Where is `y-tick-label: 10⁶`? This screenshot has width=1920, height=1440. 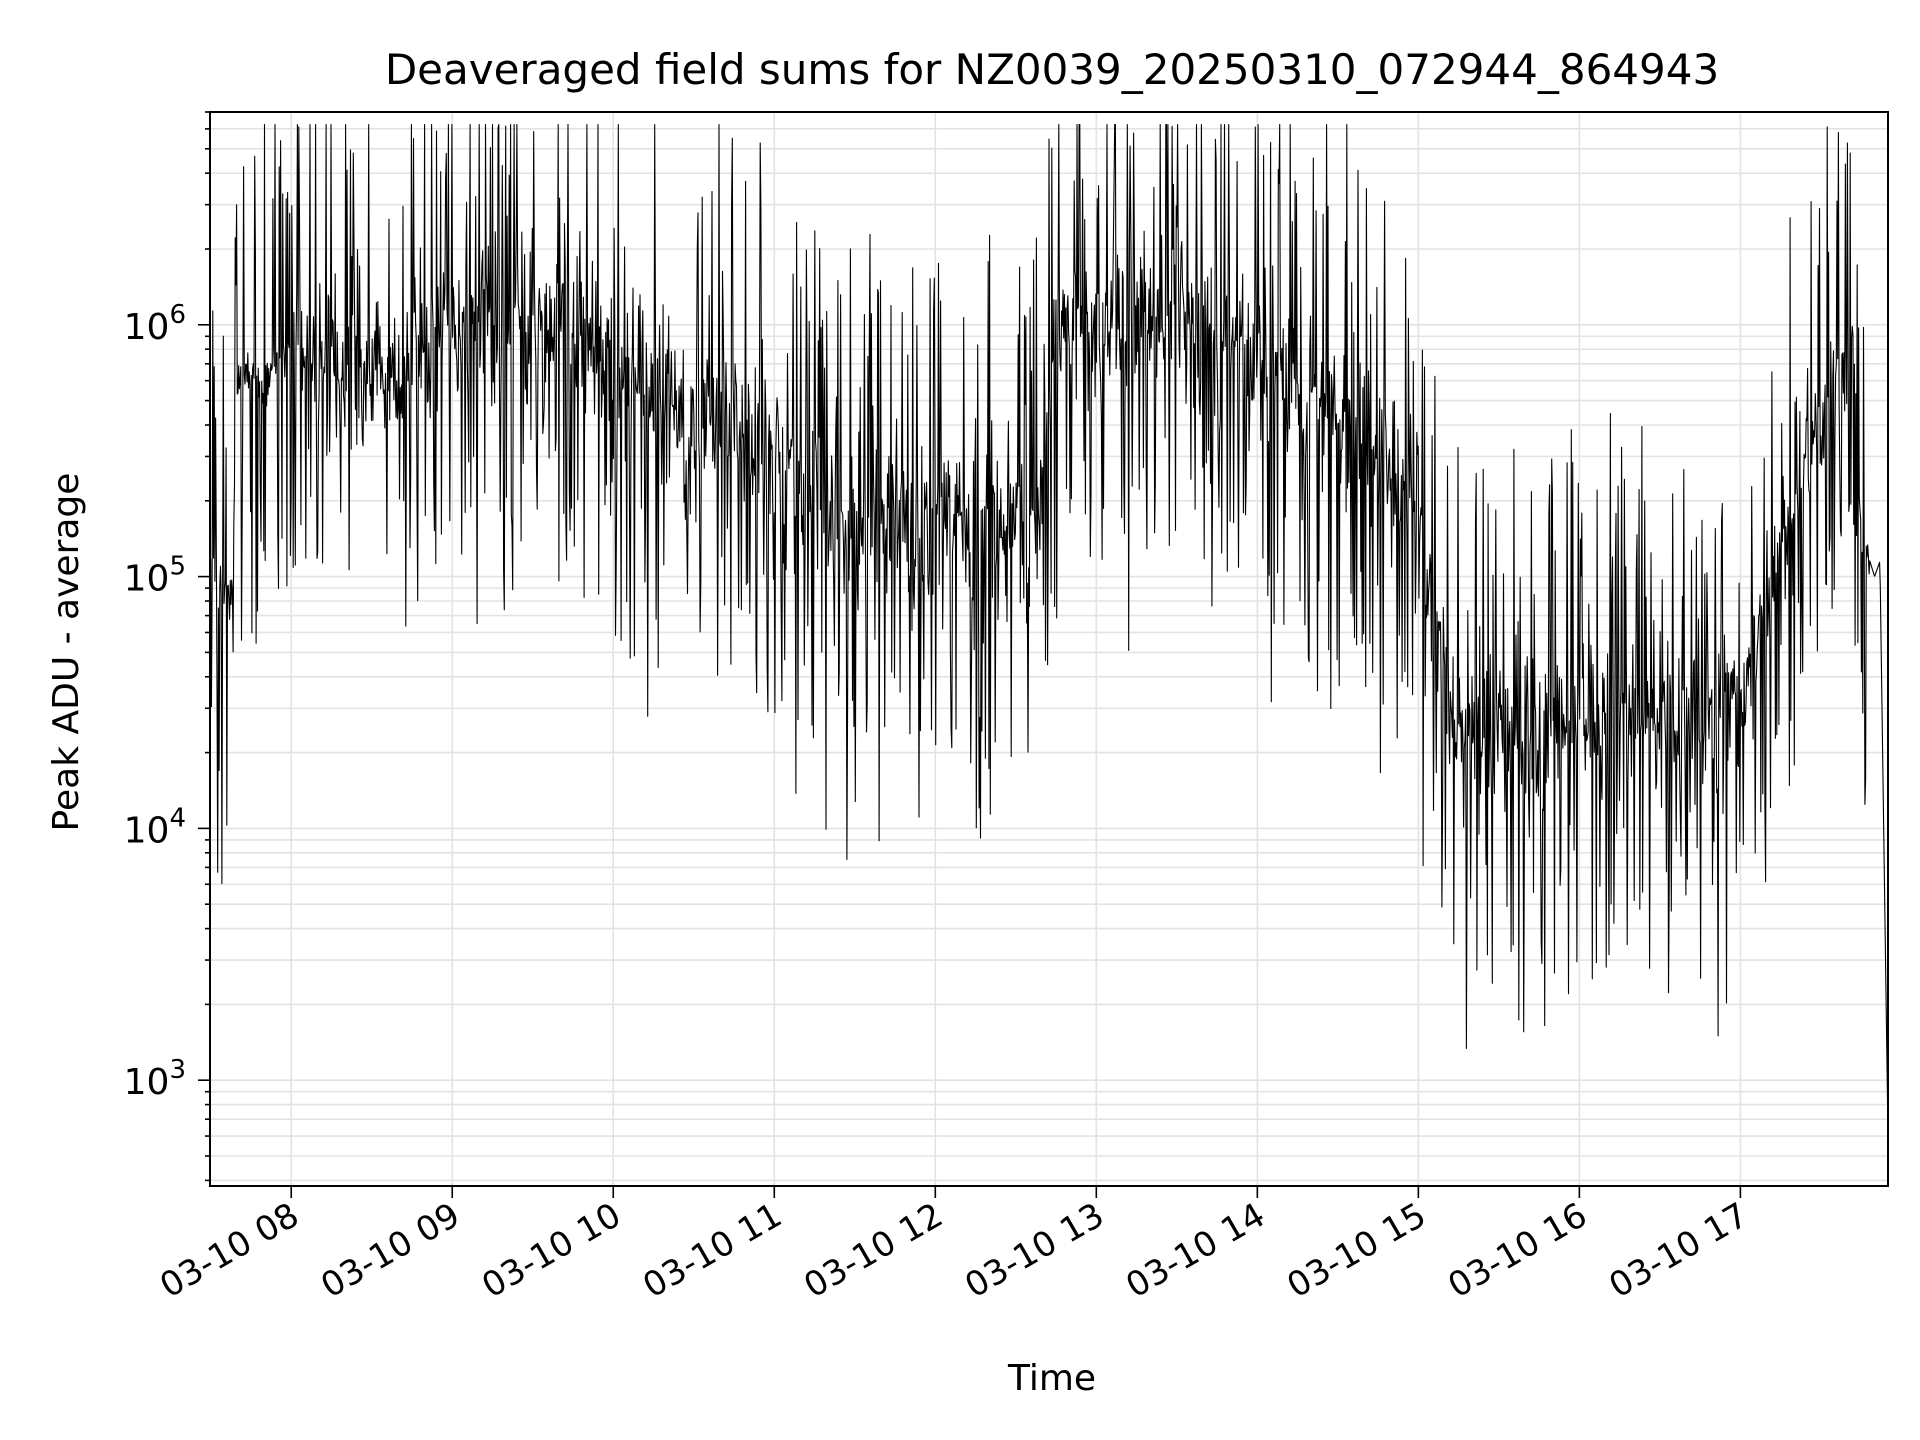 y-tick-label: 10⁶ is located at coordinates (155, 324).